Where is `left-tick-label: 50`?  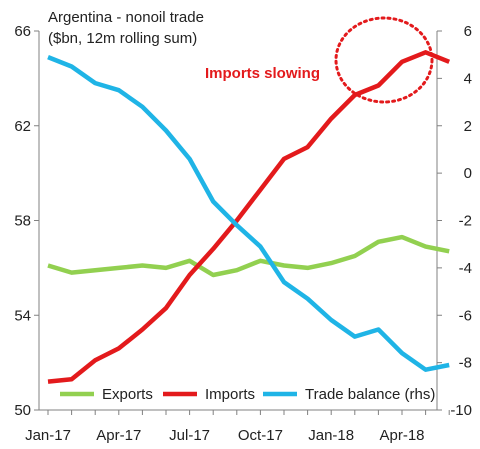 left-tick-label: 50 is located at coordinates (22, 410).